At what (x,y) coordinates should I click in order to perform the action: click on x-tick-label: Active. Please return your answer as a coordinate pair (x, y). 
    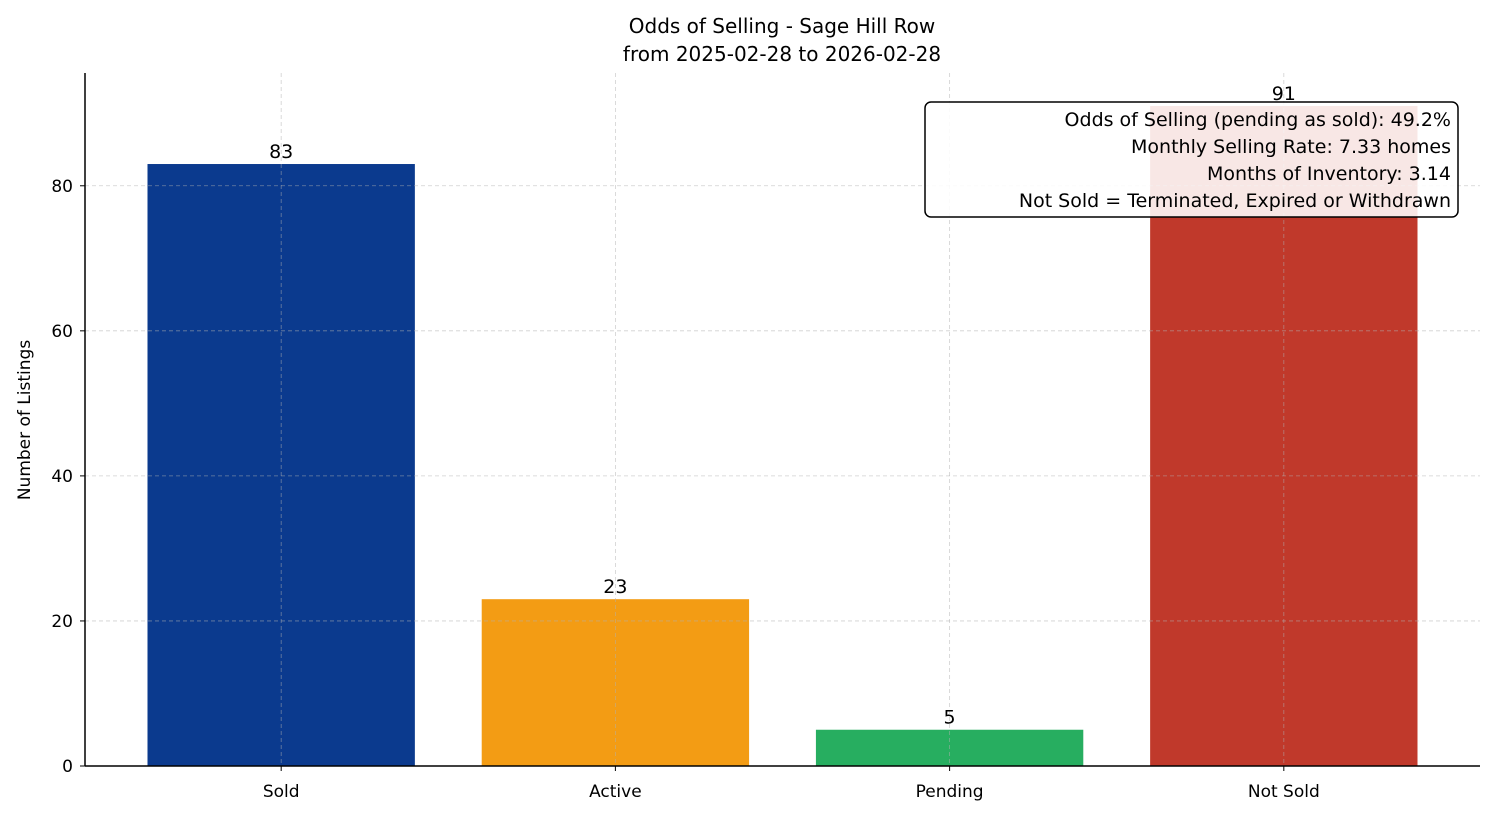
    Looking at the image, I should click on (615, 792).